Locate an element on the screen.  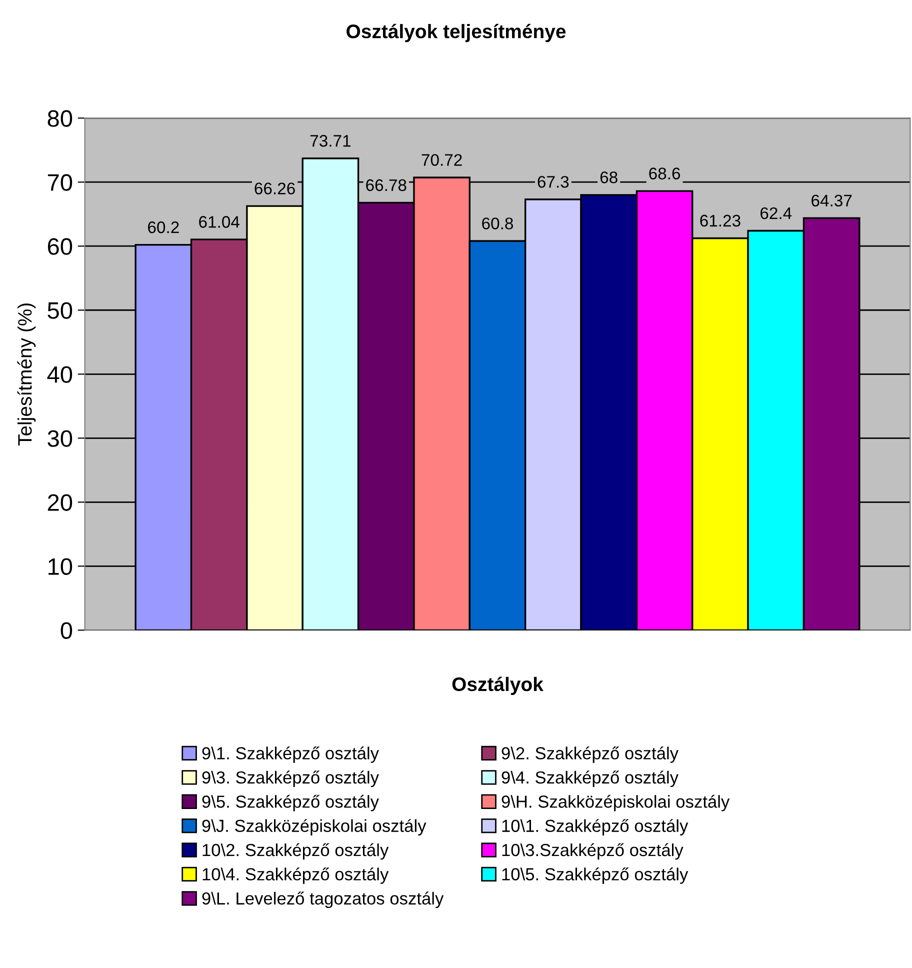
data-label: 68 is located at coordinates (609, 177).